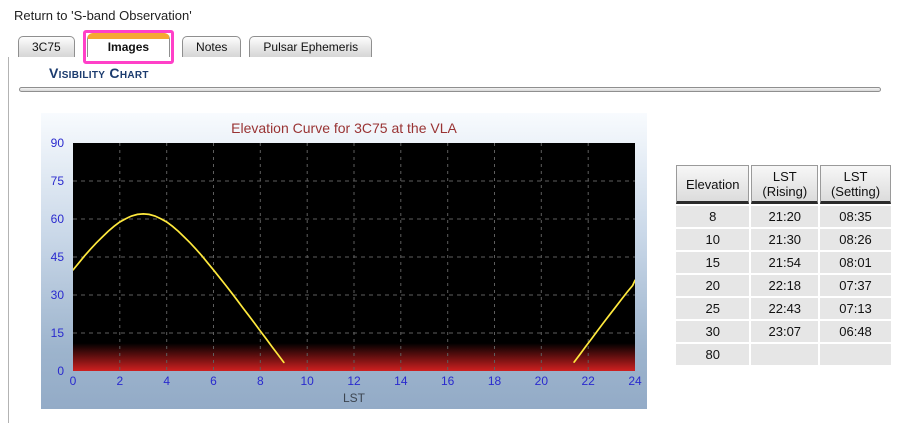  I want to click on table-row: 25 22:43 07:13, so click(783, 308).